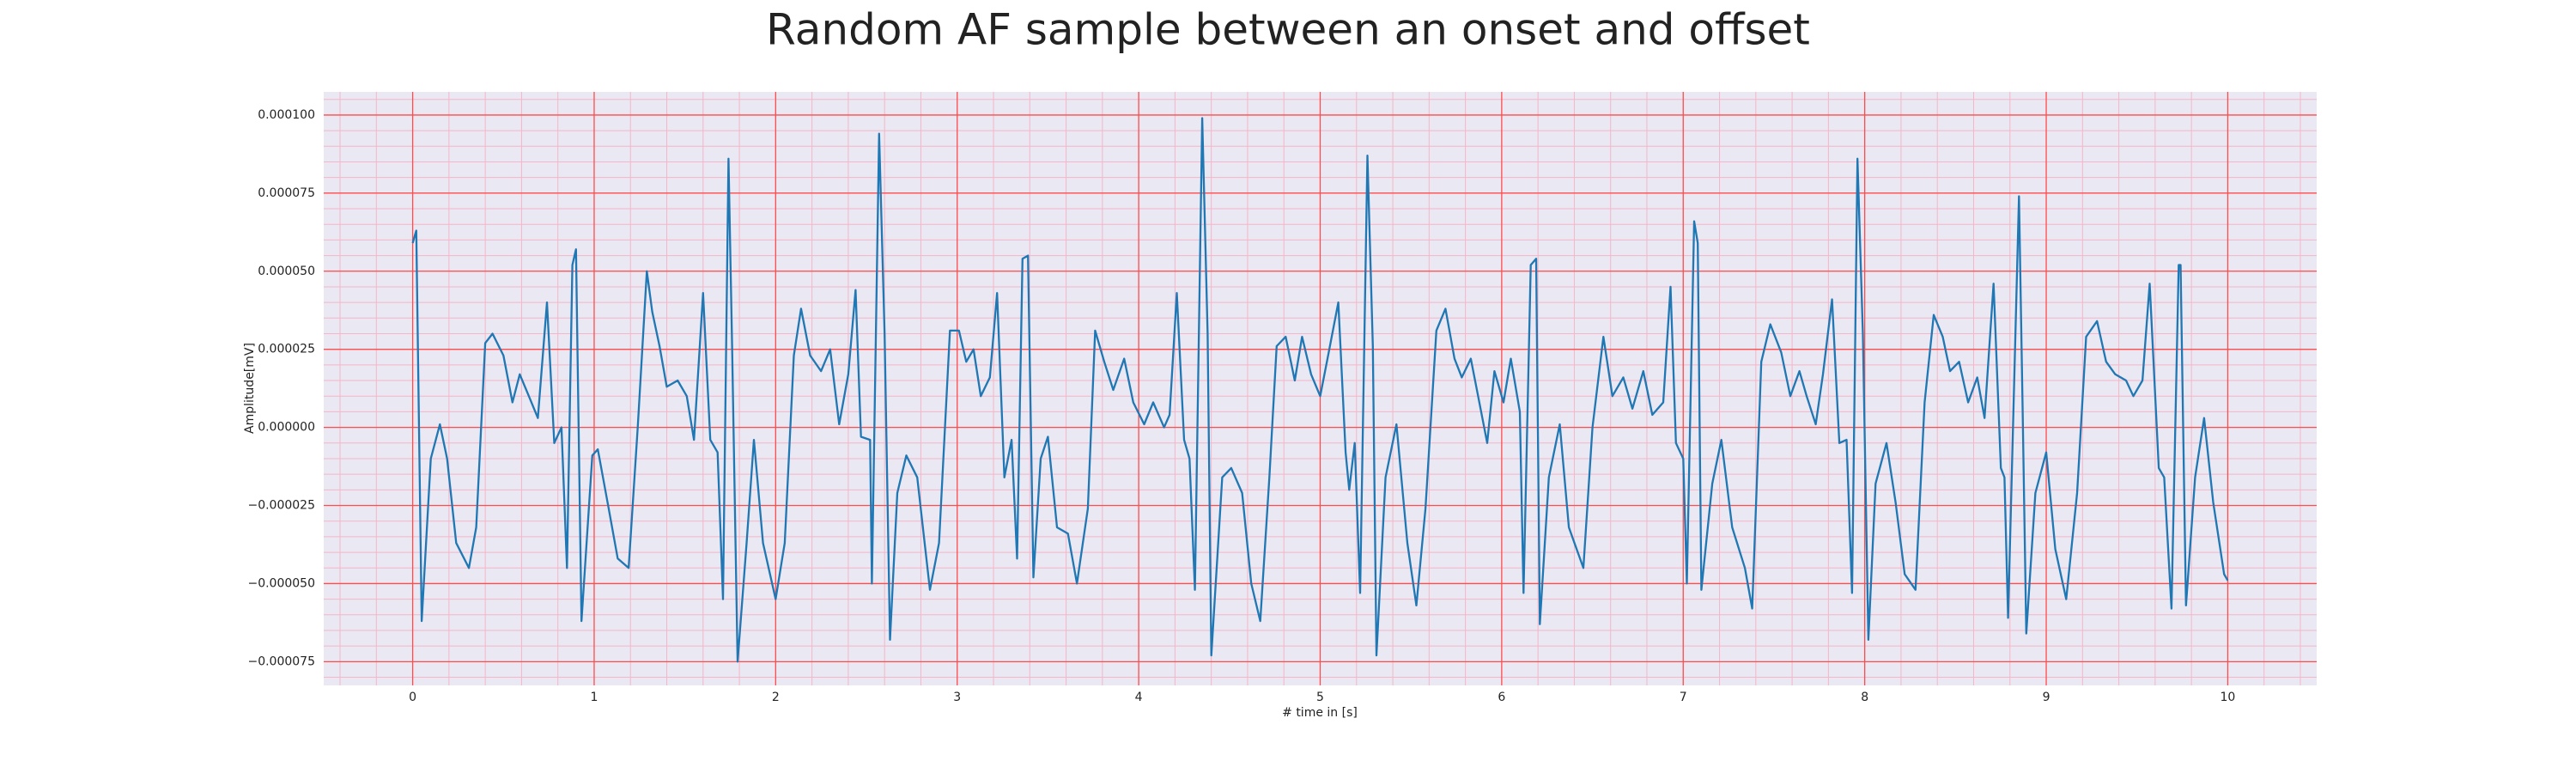 This screenshot has height=773, width=2576. Describe the element at coordinates (281, 506) in the screenshot. I see `y-tick-label: −0.000025` at that location.